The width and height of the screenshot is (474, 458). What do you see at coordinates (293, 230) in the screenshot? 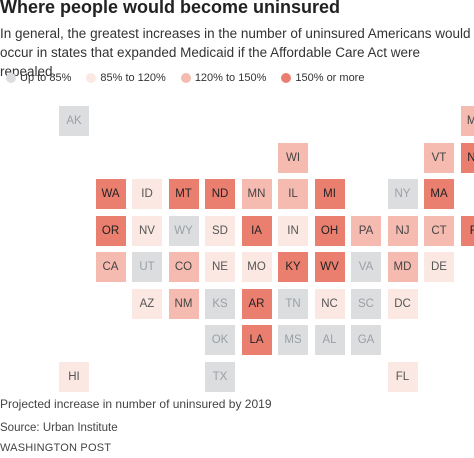
I see `state-tile-in: IN` at bounding box center [293, 230].